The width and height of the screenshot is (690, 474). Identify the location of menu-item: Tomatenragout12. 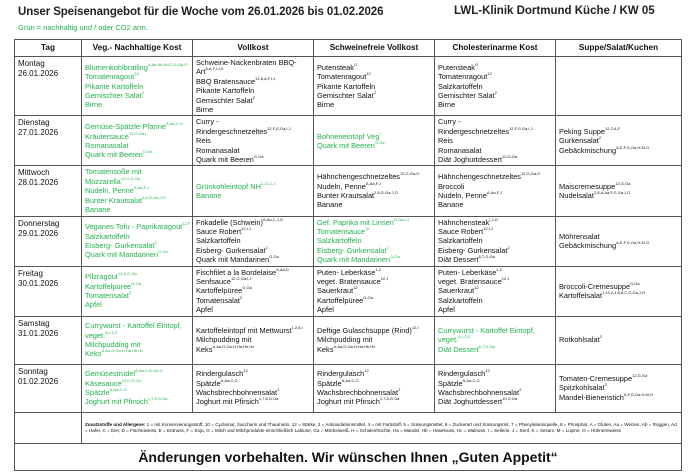
(495, 77).